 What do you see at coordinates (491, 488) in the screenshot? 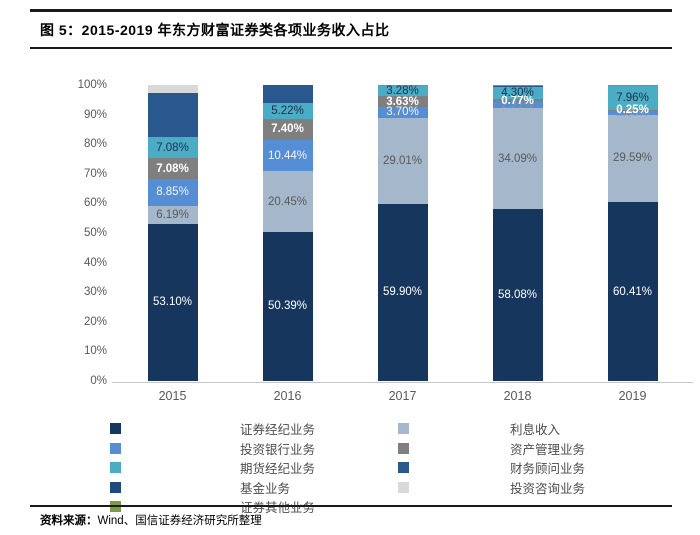
I see `legend-item: 投资咨询业务` at bounding box center [491, 488].